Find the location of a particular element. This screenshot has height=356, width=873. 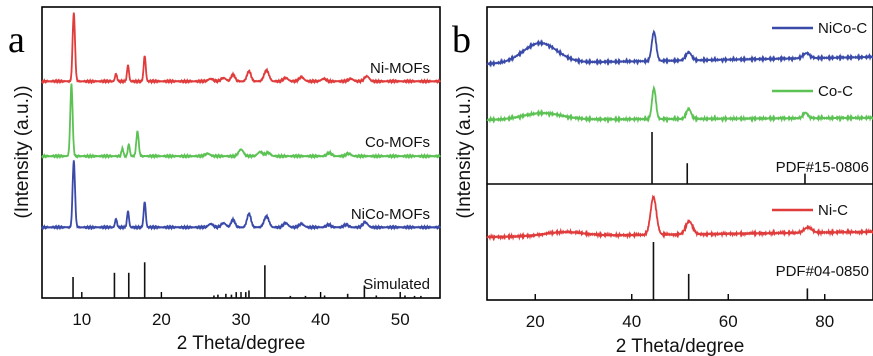

reference-label: PDF#15-0806 is located at coordinates (822, 167).